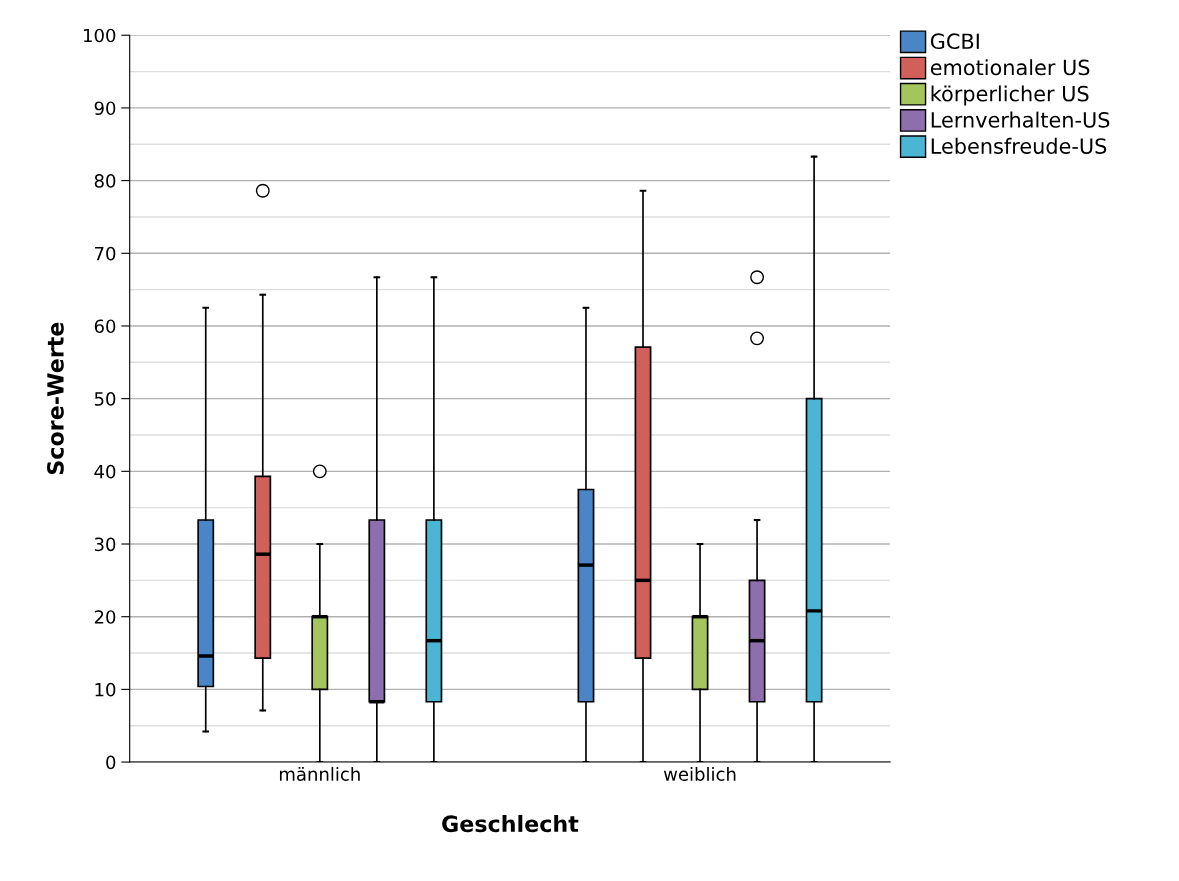 Image resolution: width=1179 pixels, height=881 pixels. I want to click on y-tick-label: 20, so click(105, 617).